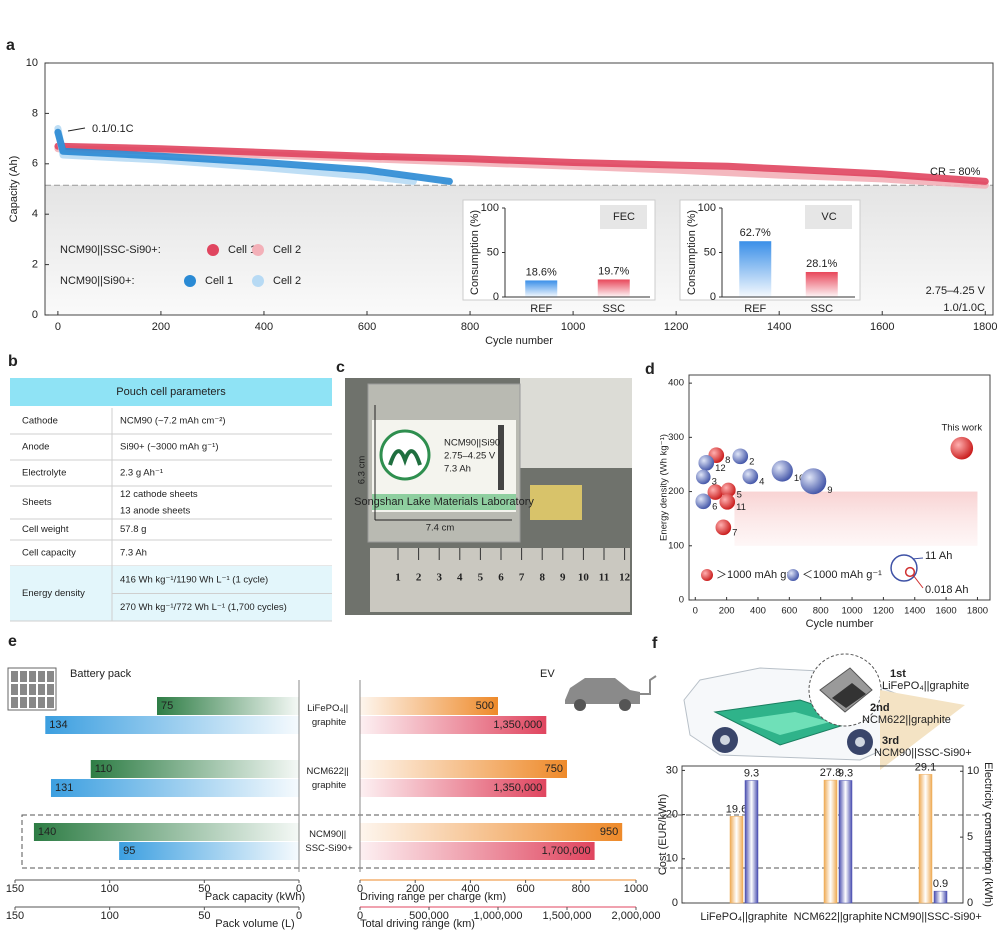 The width and height of the screenshot is (1000, 945). I want to click on value-label: 19.7%, so click(613, 271).